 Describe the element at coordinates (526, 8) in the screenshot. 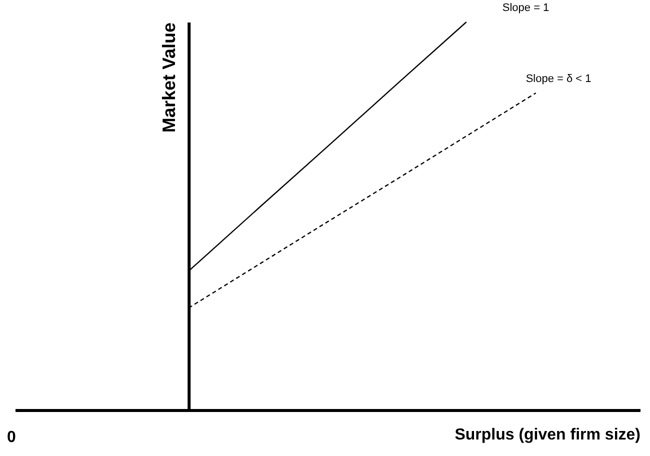

I see `text: Slope = 1` at that location.